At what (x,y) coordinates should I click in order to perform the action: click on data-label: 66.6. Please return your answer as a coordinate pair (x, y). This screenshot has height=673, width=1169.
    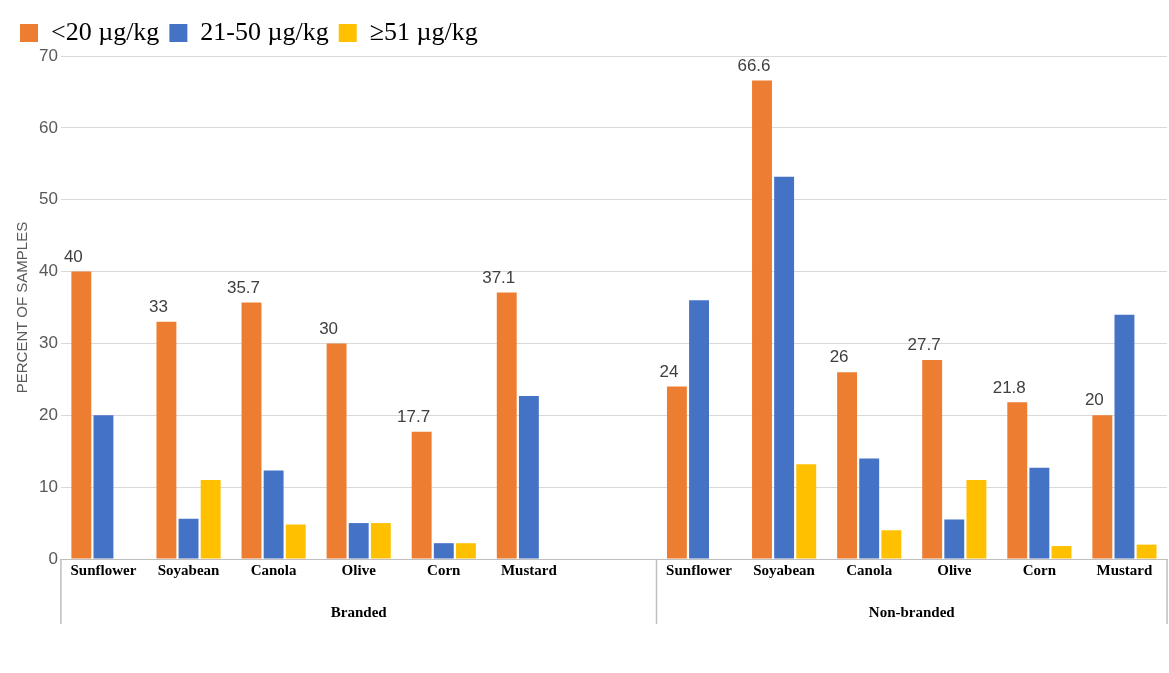
    Looking at the image, I should click on (754, 65).